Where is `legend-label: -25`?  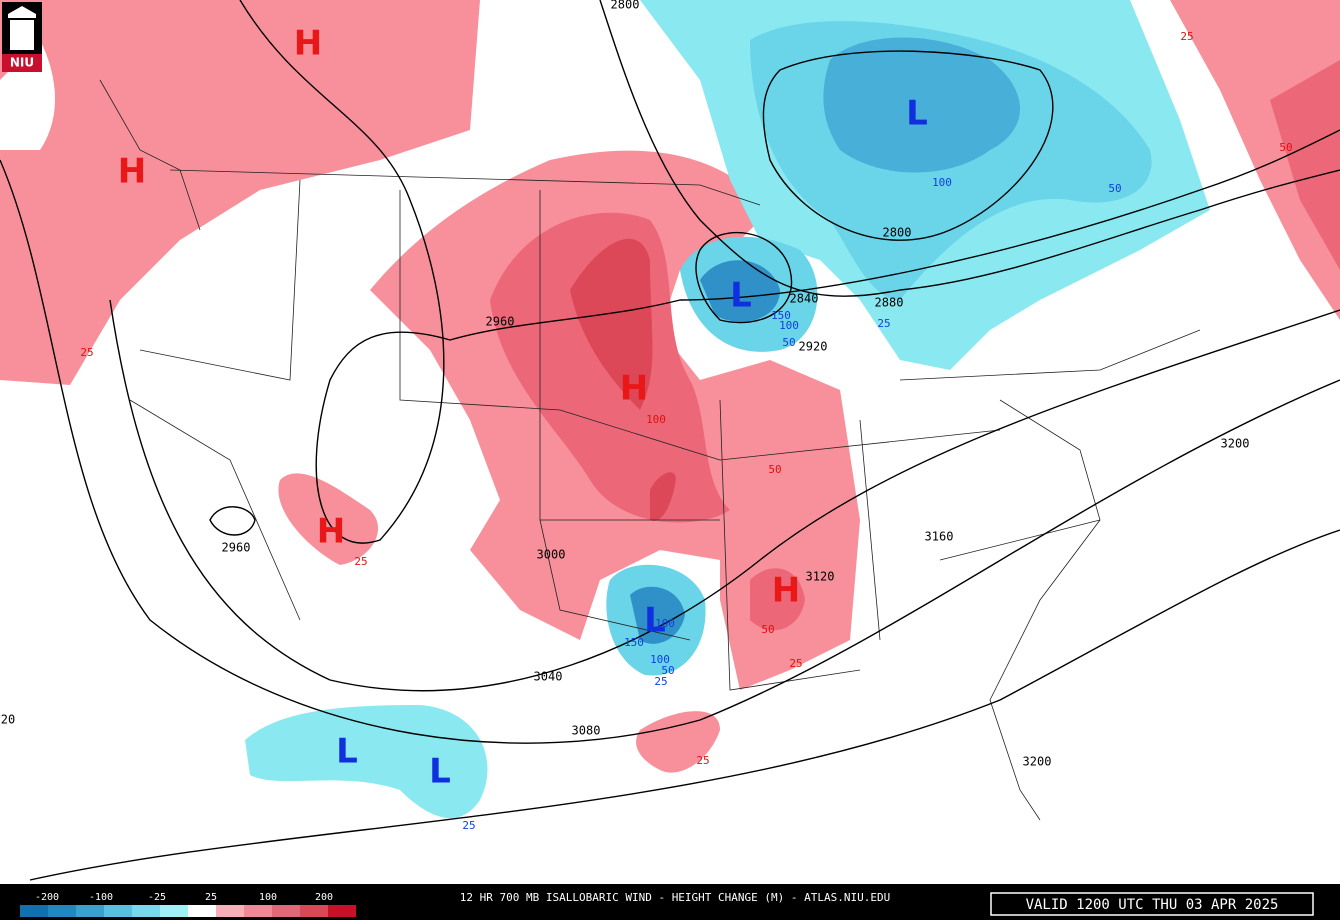 legend-label: -25 is located at coordinates (157, 897).